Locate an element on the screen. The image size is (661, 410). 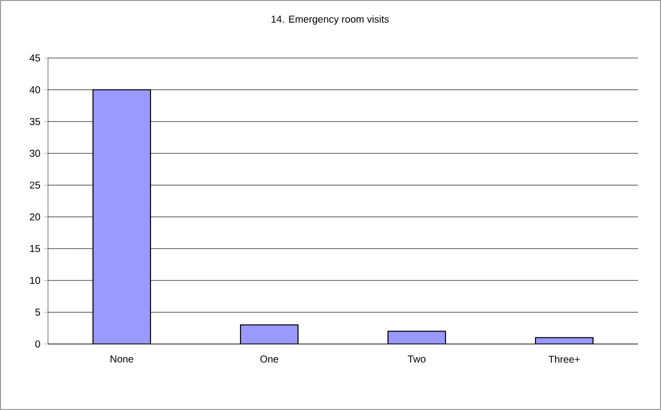
x-tick-label: Three+ is located at coordinates (564, 359).